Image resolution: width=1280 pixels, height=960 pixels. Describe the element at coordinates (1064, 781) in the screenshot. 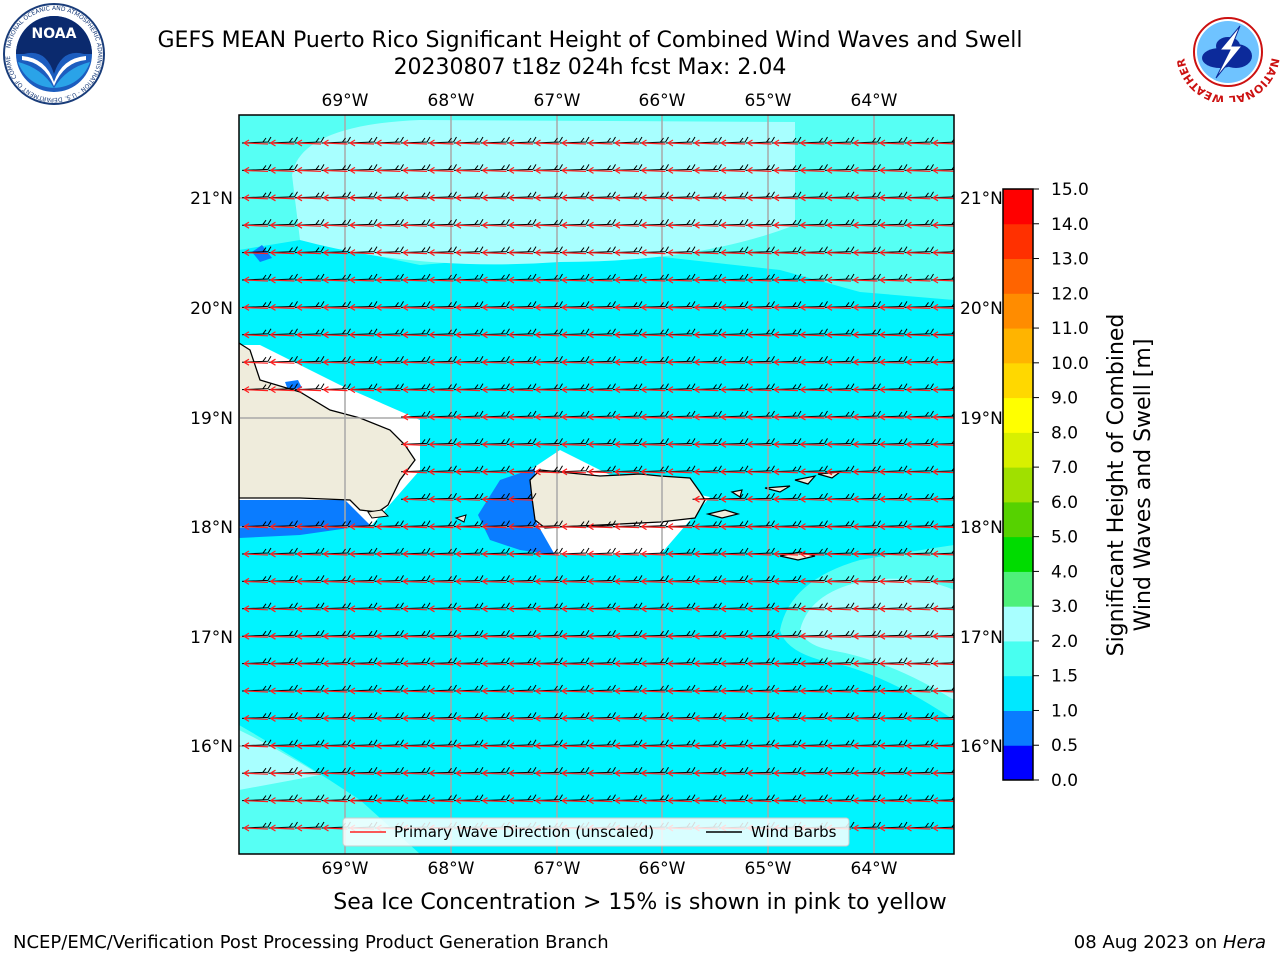

I see `colorbar-tick-label: 0.0` at that location.